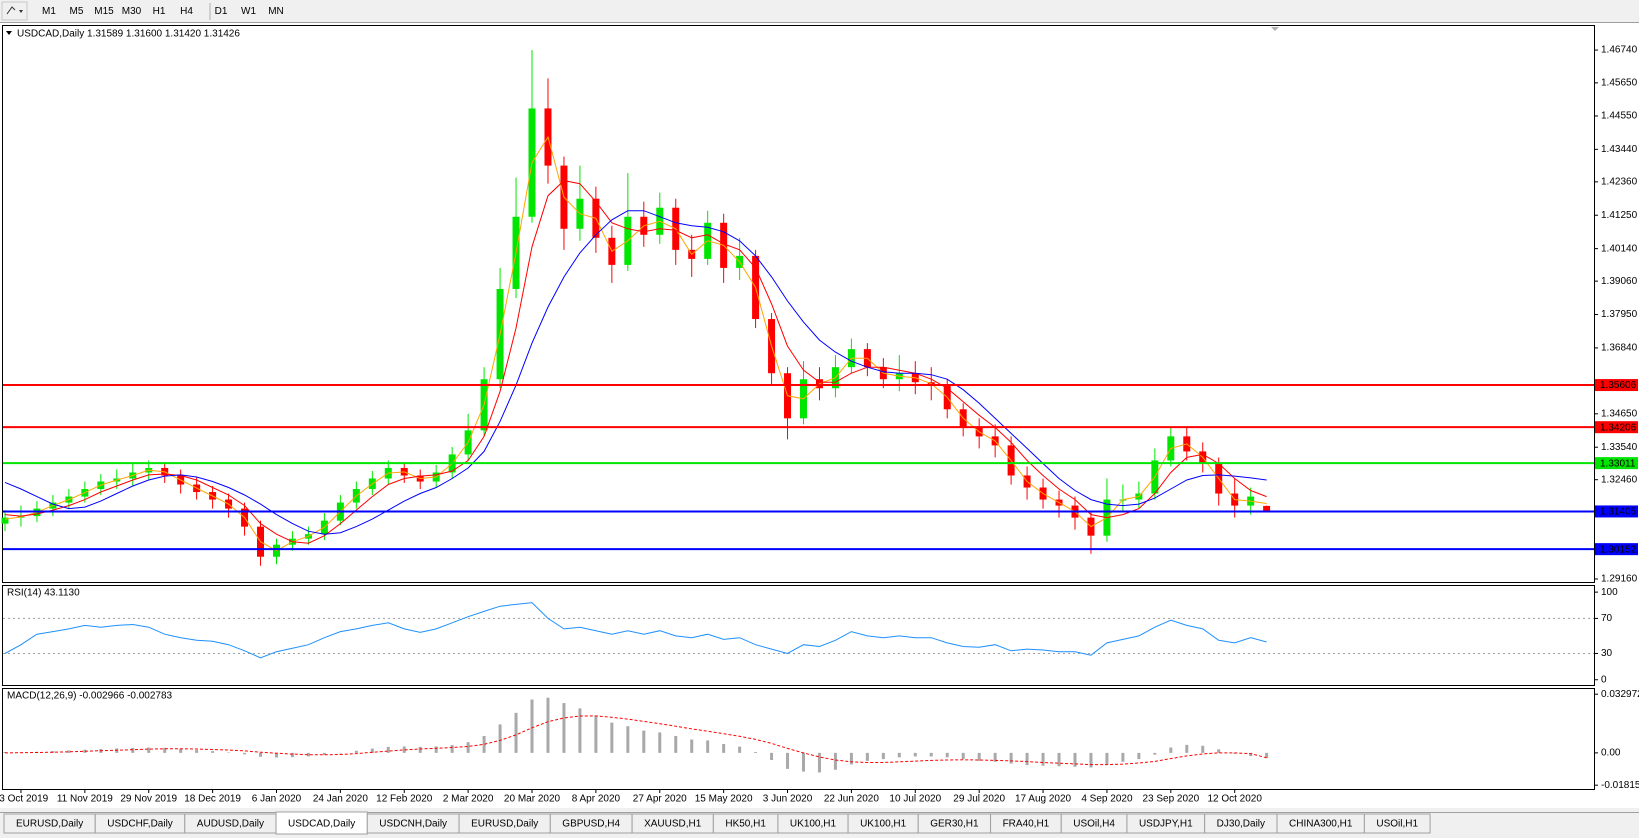 The height and width of the screenshot is (838, 1639). Describe the element at coordinates (9, 33) in the screenshot. I see `symbol-menu-arrow` at that location.